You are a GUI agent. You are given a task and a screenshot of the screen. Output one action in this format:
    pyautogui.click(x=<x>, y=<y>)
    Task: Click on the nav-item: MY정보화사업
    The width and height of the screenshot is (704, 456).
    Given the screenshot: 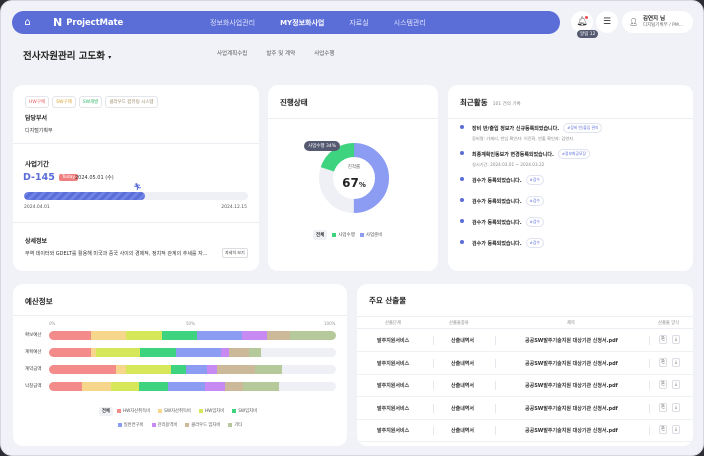 What is the action you would take?
    pyautogui.click(x=302, y=22)
    